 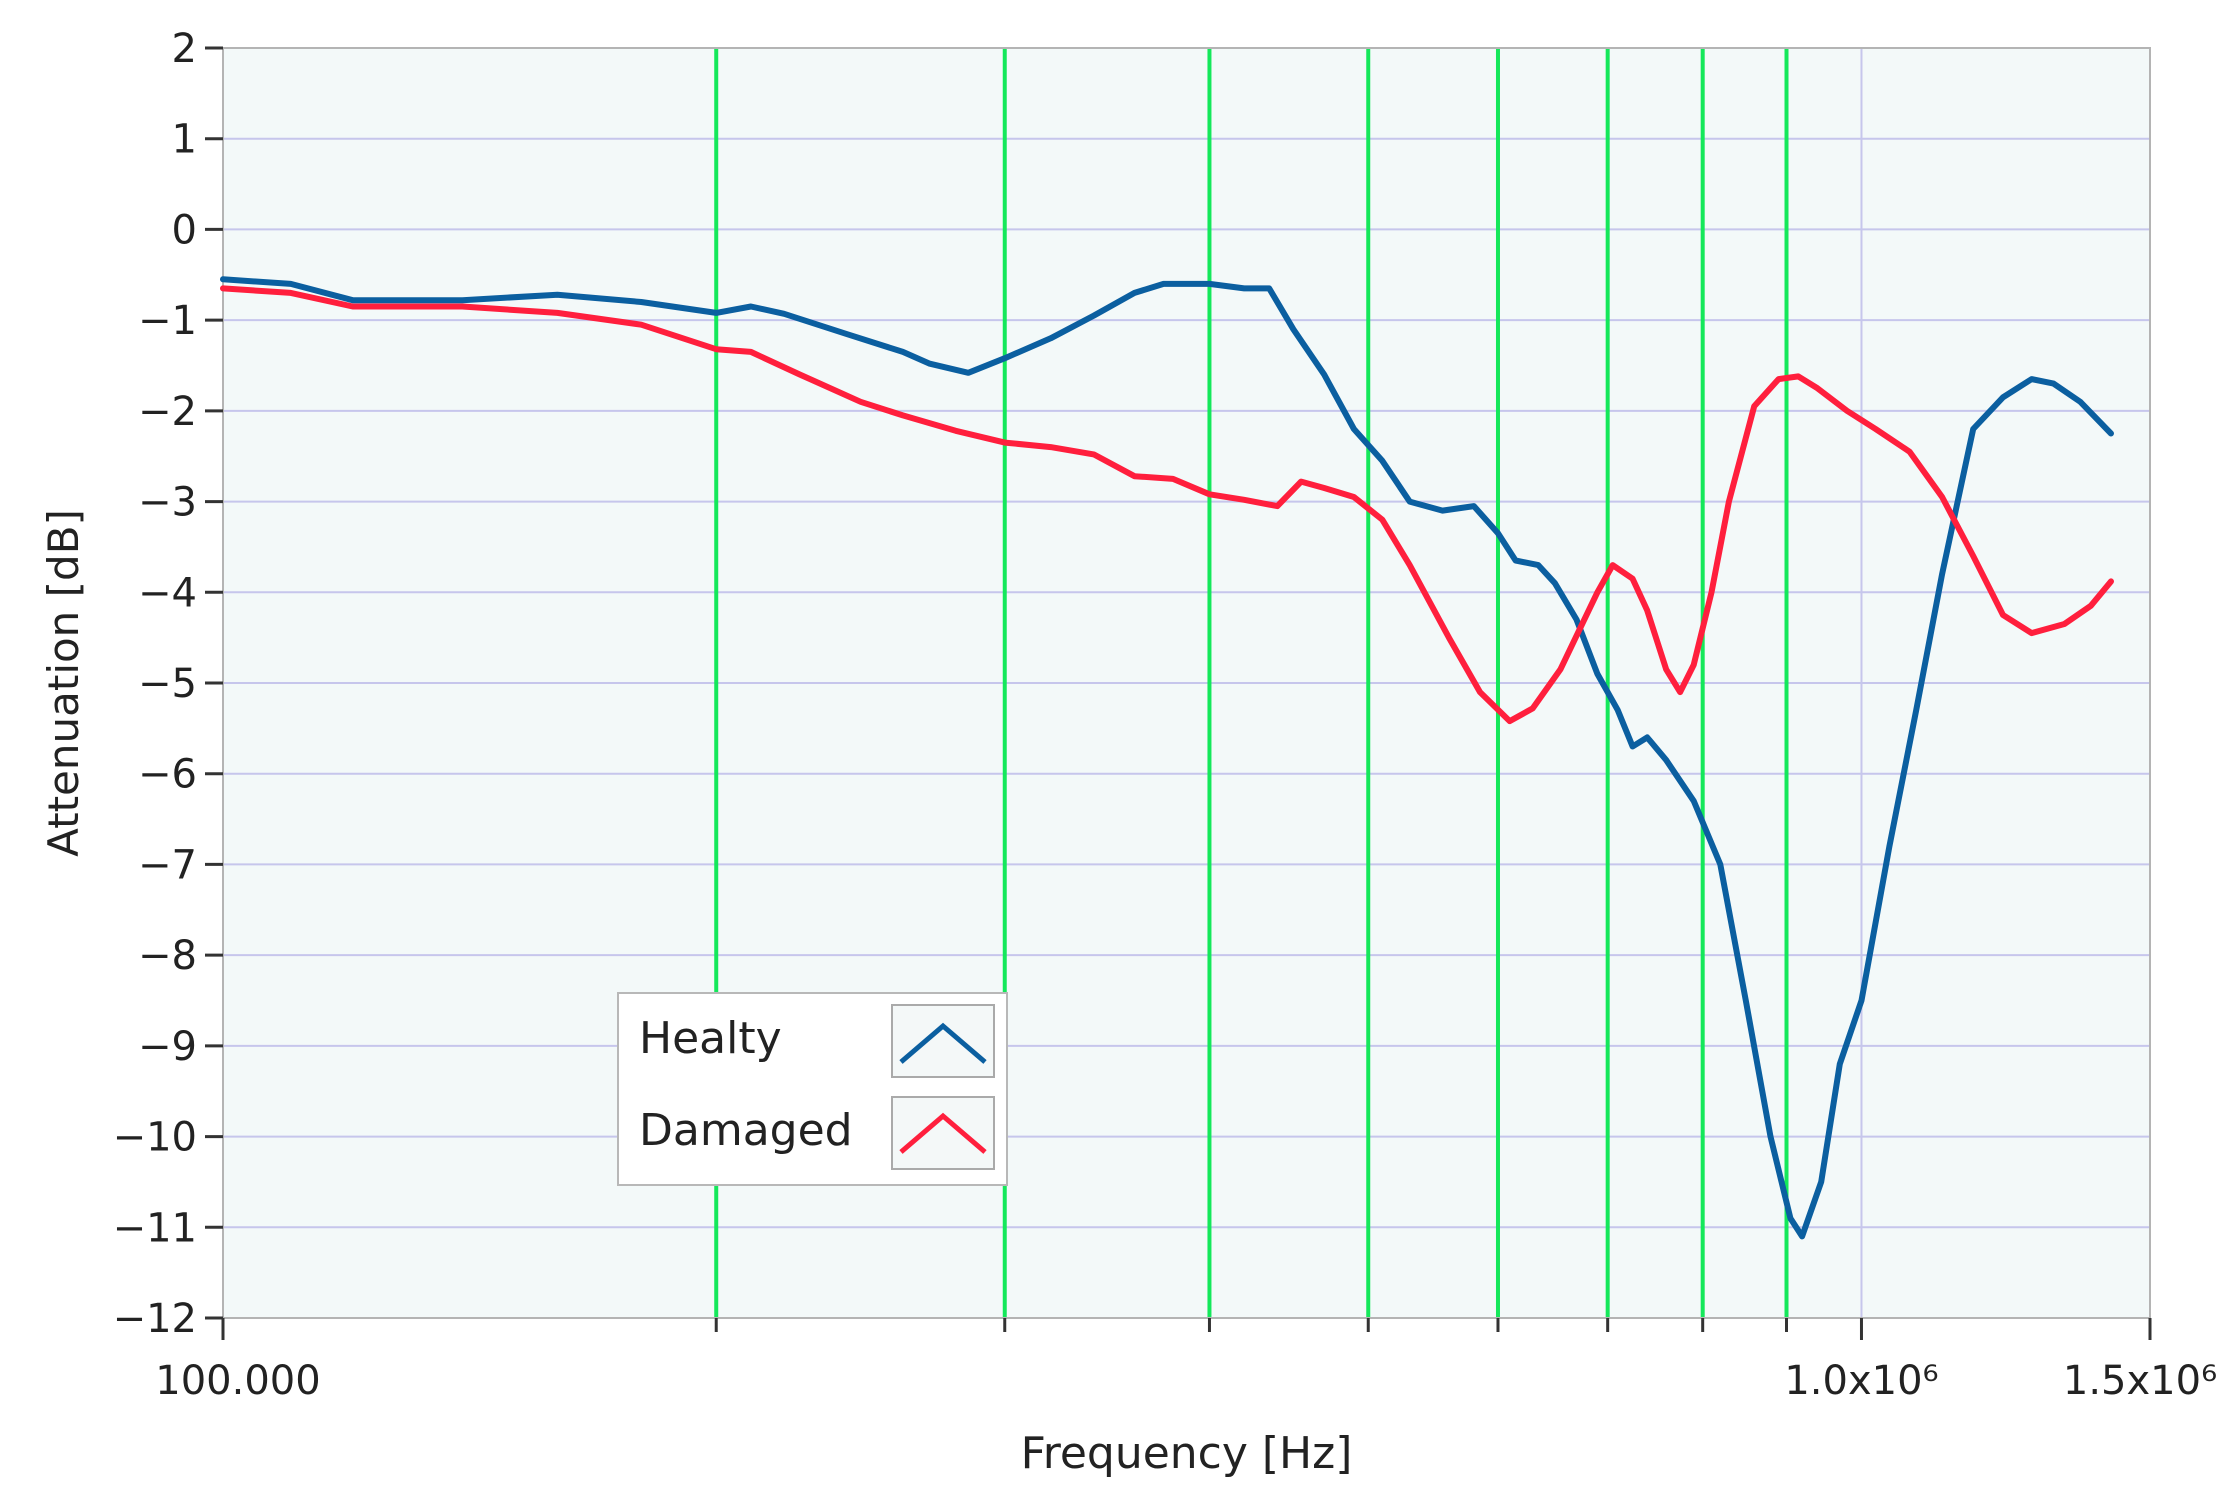 I want to click on y-tick-label: −1, so click(x=167, y=321).